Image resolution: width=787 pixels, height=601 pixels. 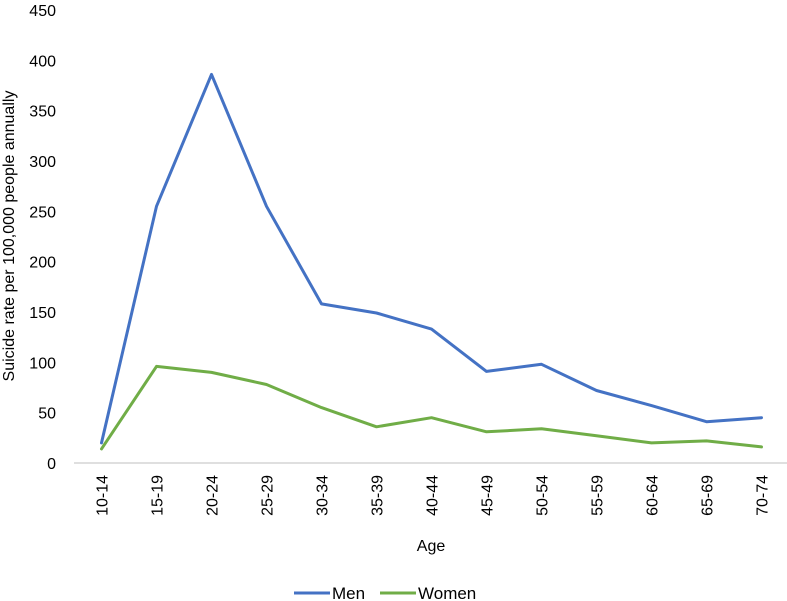 I want to click on x-tick-label: 45-49, so click(x=488, y=495).